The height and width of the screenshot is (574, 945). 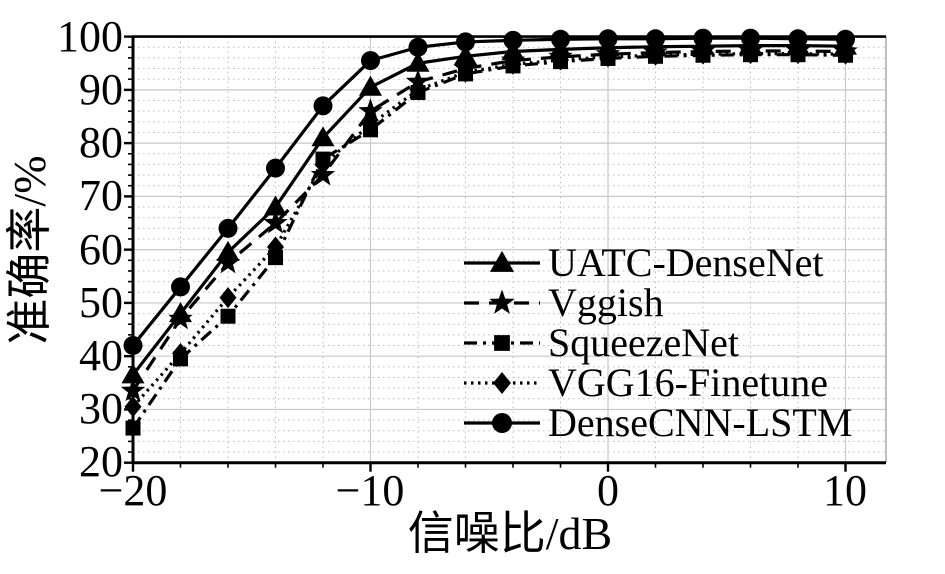 What do you see at coordinates (510, 533) in the screenshot?
I see `x-axis-title: 信噪比/dB` at bounding box center [510, 533].